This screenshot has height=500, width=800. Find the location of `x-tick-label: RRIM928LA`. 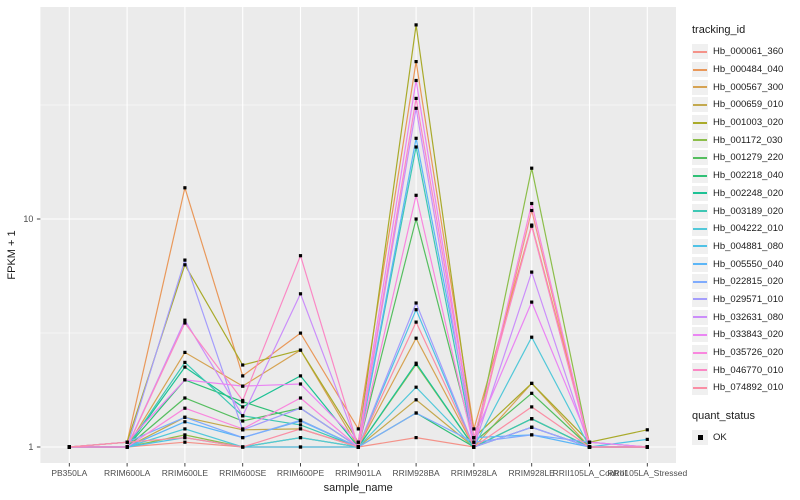

x-tick-label: RRIM928LA is located at coordinates (474, 473).